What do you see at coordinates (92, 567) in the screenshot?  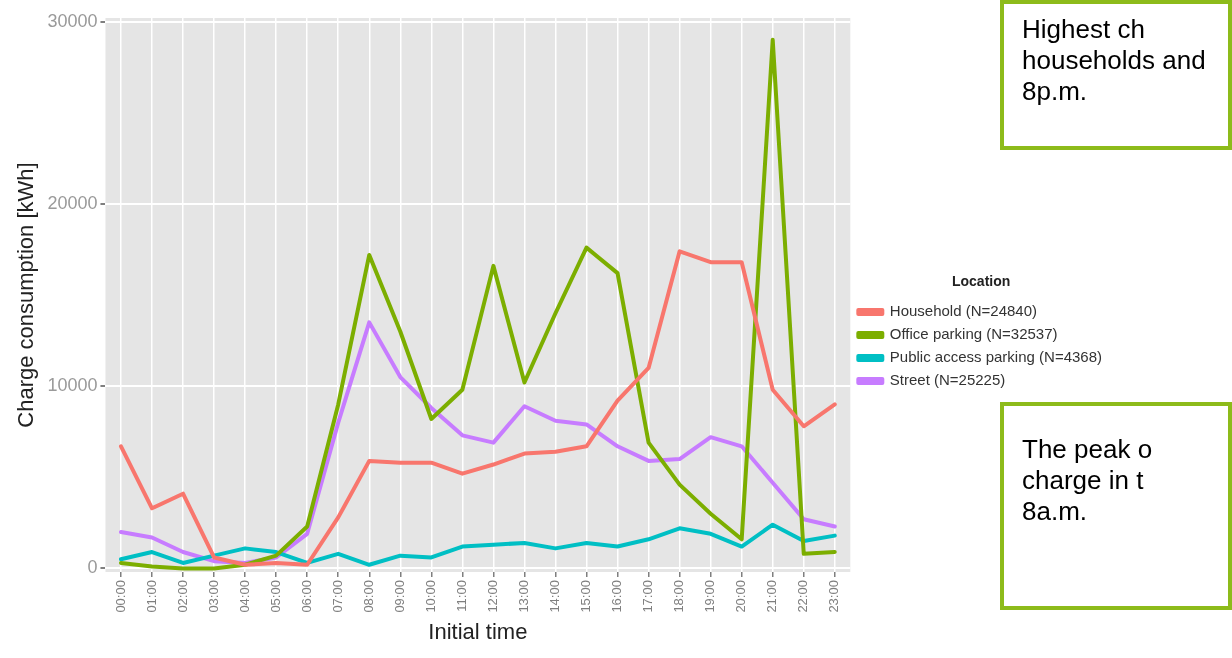 I see `y-tick-label: 0` at bounding box center [92, 567].